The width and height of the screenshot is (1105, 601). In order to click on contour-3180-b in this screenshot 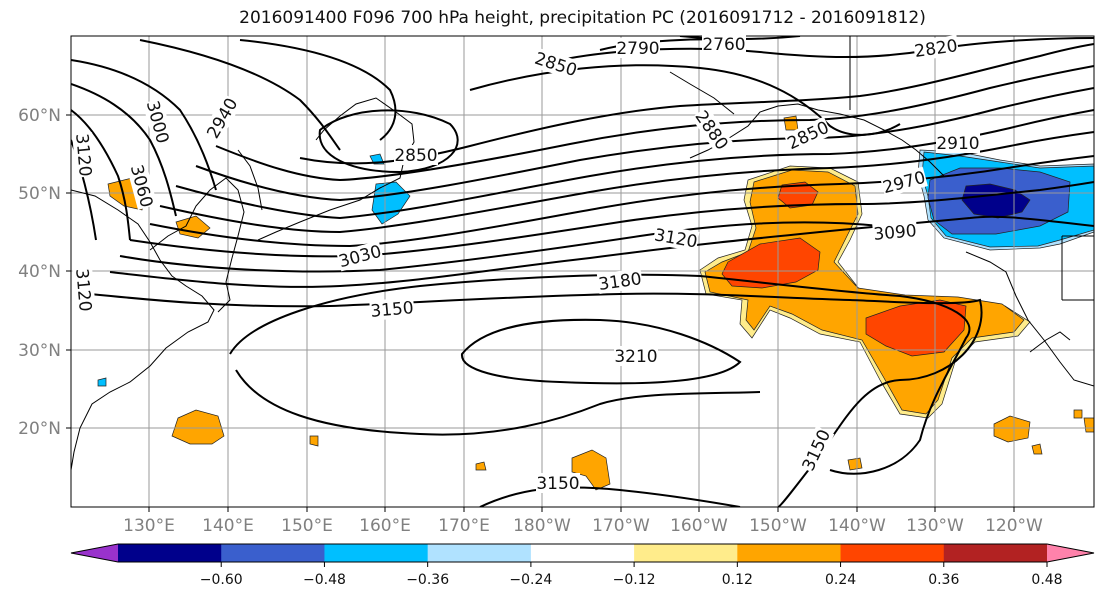, I will do `click(498, 402)`.